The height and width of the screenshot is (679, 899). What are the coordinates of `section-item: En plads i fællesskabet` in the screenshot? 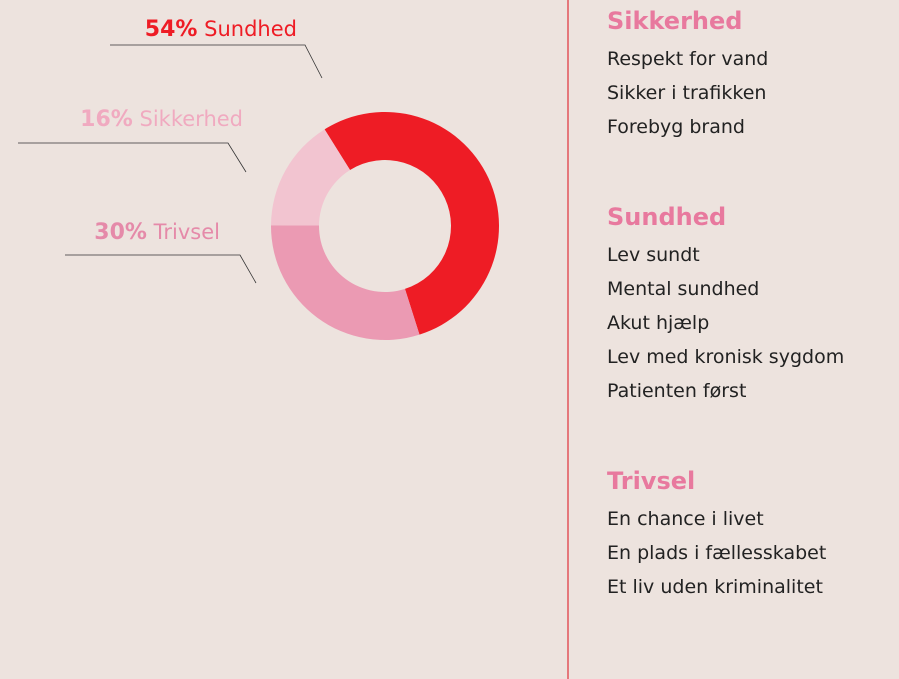 It's located at (717, 553).